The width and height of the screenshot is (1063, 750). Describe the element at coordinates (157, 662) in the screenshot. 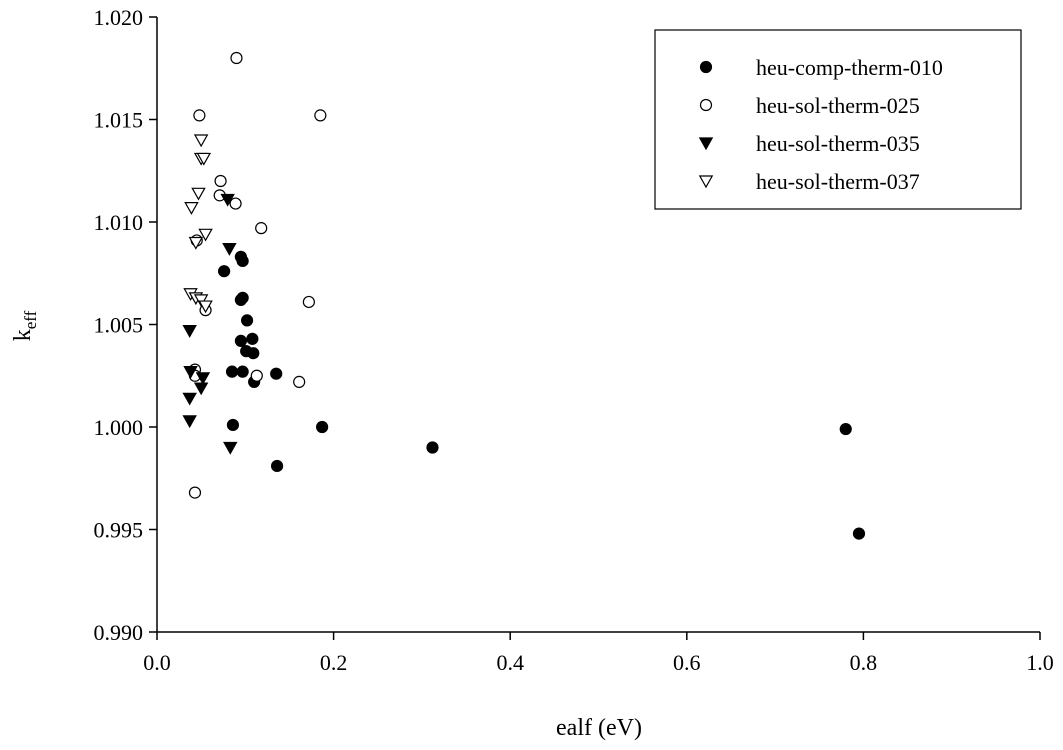

I see `x-tick-label: 0.0` at that location.